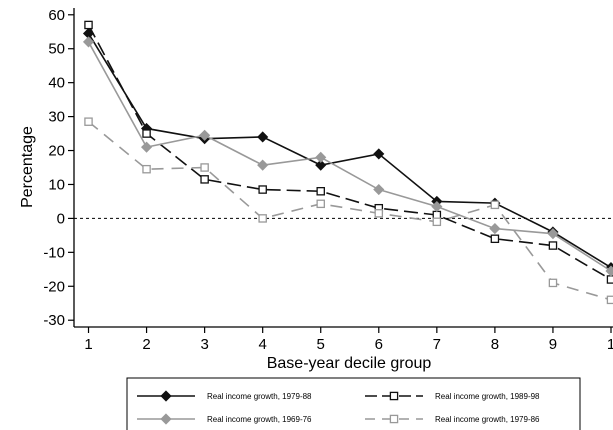 The width and height of the screenshot is (613, 430). Describe the element at coordinates (348, 340) in the screenshot. I see `x-ticks: 1 2 3 4 5 6 7 8 9 1` at that location.